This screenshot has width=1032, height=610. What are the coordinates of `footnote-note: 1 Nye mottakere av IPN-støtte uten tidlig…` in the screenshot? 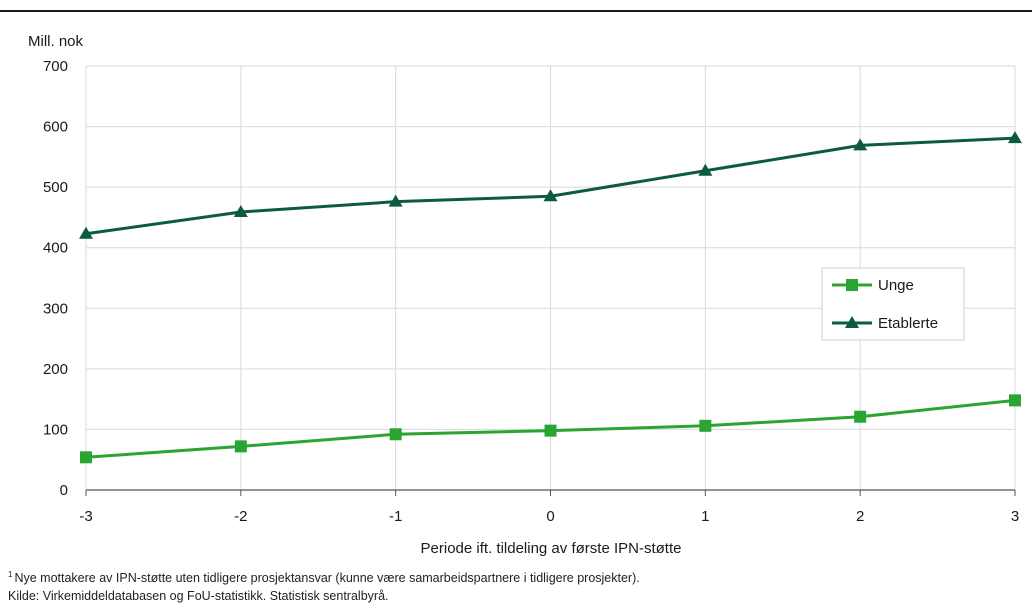 It's located at (324, 577).